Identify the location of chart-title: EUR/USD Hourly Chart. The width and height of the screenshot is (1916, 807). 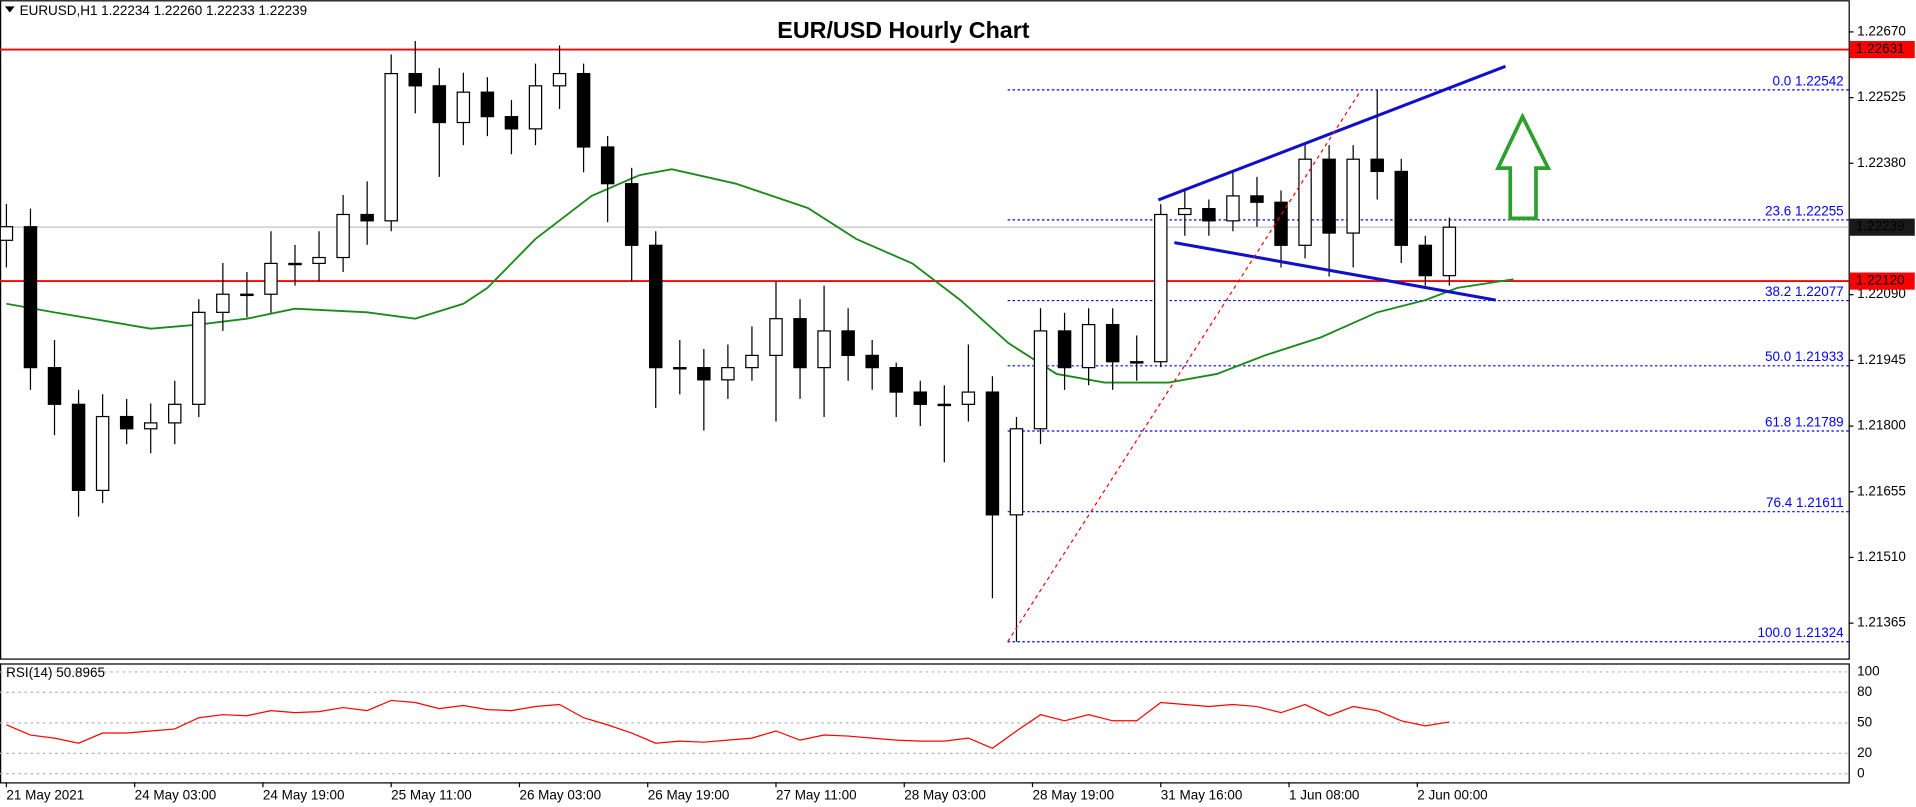
(903, 30).